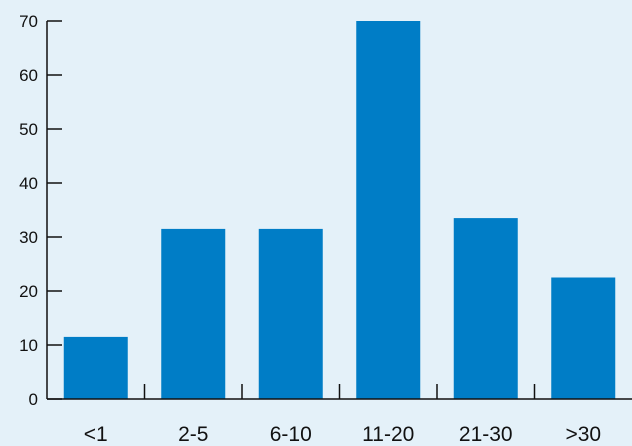  What do you see at coordinates (583, 434) in the screenshot?
I see `x-category-label: >30` at bounding box center [583, 434].